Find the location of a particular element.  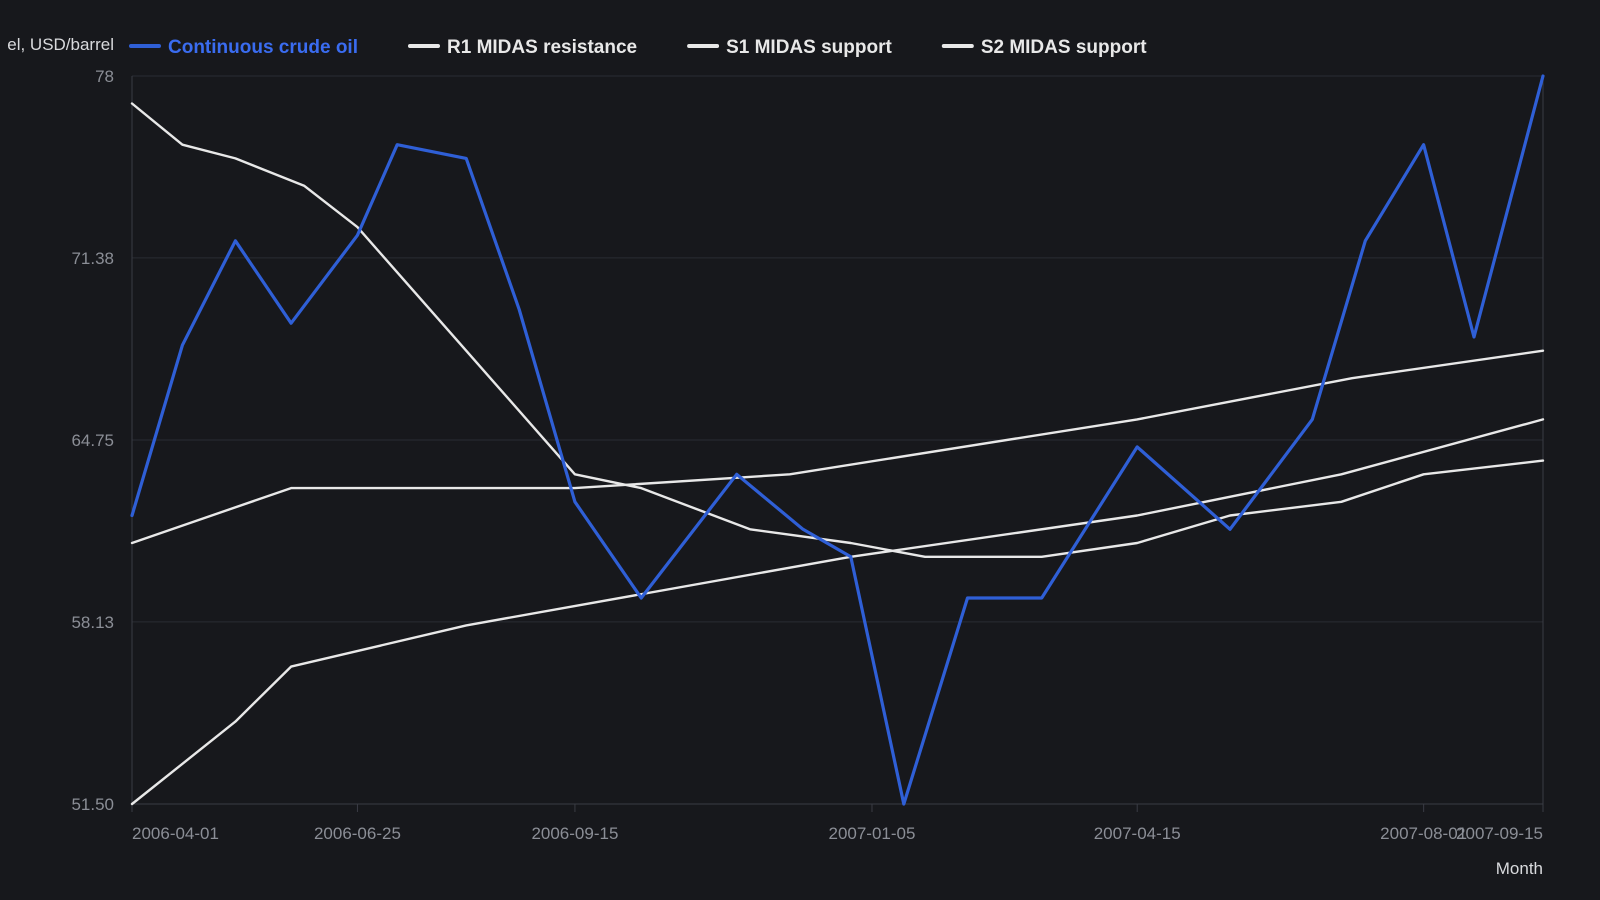

x-axis-title: Month is located at coordinates (1519, 868).